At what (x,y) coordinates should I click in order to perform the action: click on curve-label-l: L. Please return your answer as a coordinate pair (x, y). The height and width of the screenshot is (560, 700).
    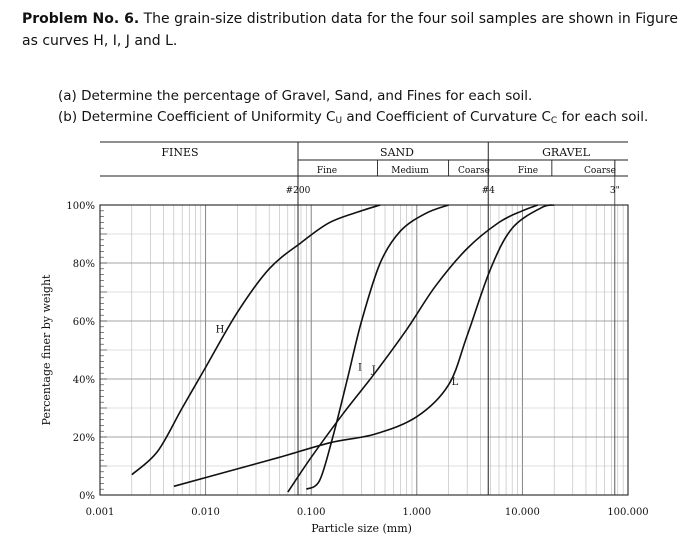
    Looking at the image, I should click on (455, 382).